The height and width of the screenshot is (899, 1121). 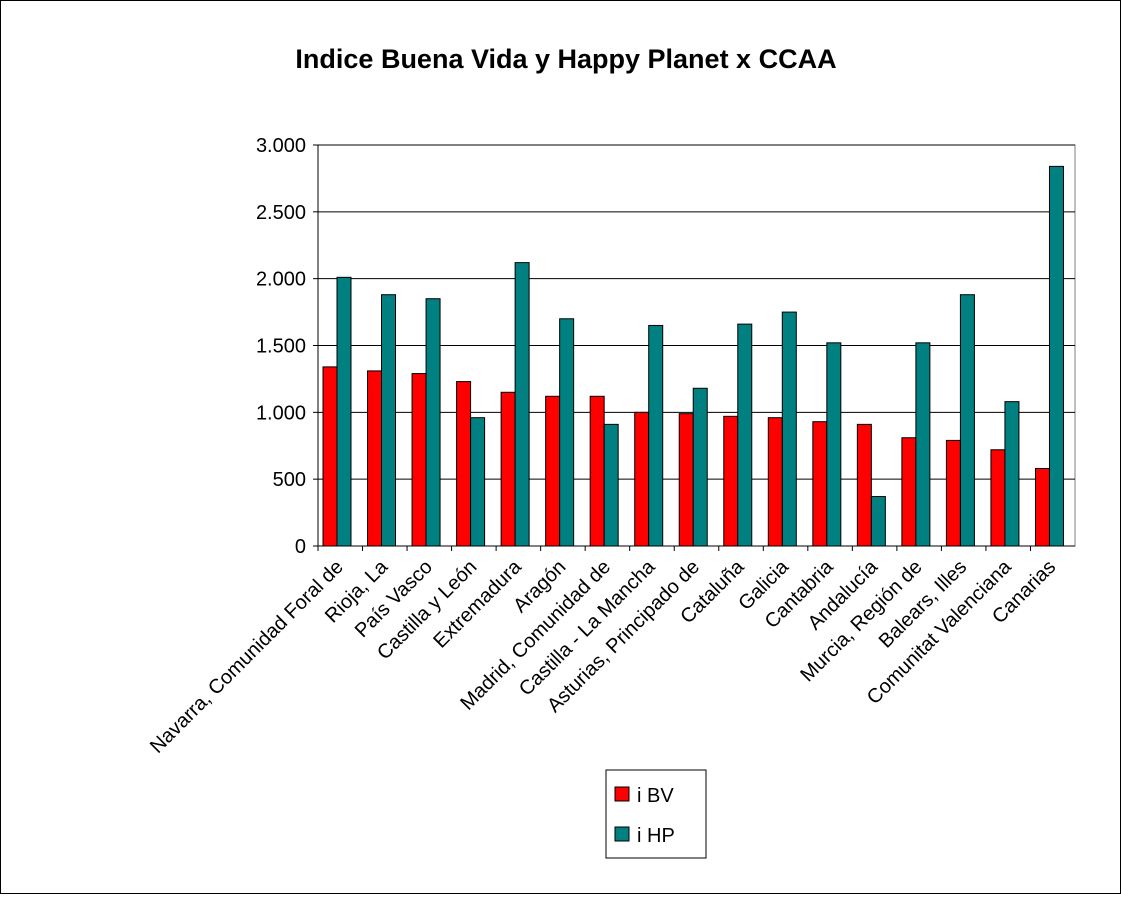 What do you see at coordinates (300, 547) in the screenshot?
I see `y-tick-label: 0` at bounding box center [300, 547].